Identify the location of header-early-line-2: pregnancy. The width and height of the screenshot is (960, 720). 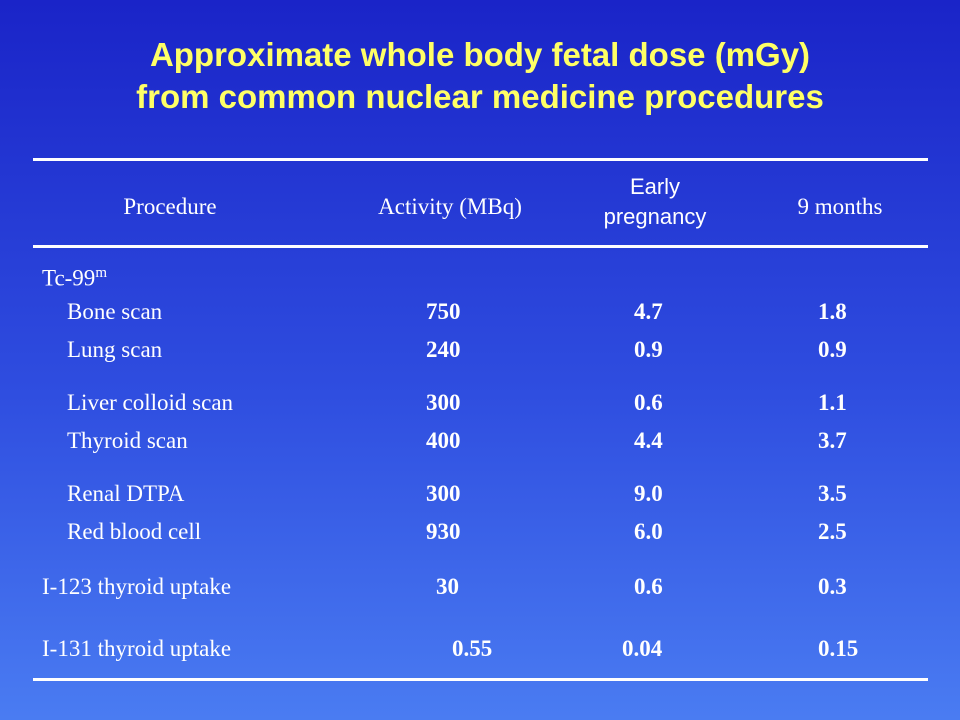
(655, 216).